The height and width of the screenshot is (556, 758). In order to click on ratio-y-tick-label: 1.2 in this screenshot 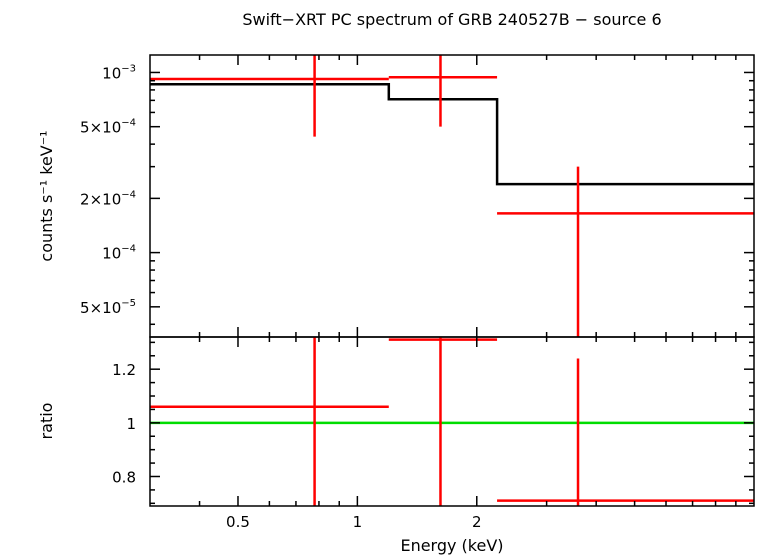, I will do `click(124, 370)`.